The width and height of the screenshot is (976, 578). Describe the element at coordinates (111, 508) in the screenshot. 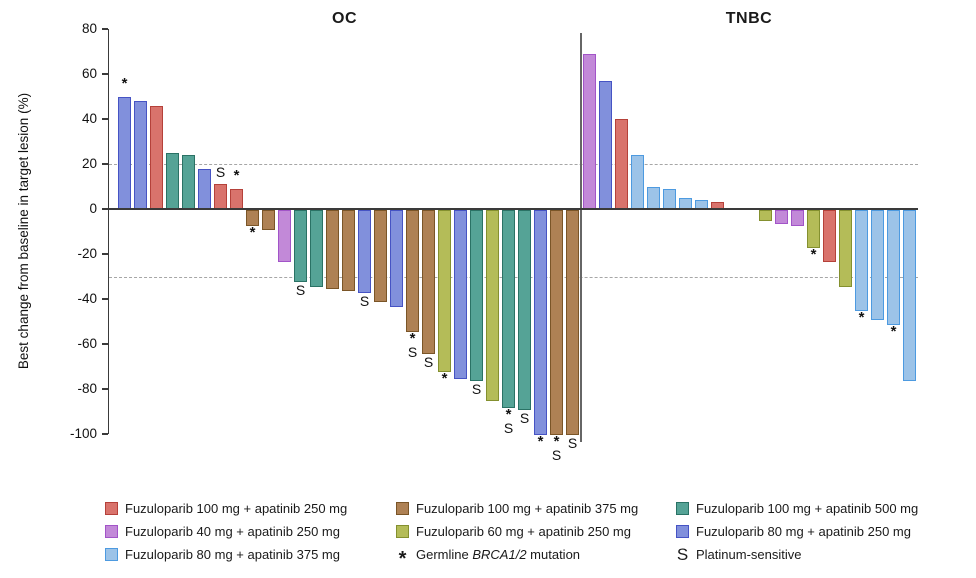

I see `f100a250-swatch` at that location.